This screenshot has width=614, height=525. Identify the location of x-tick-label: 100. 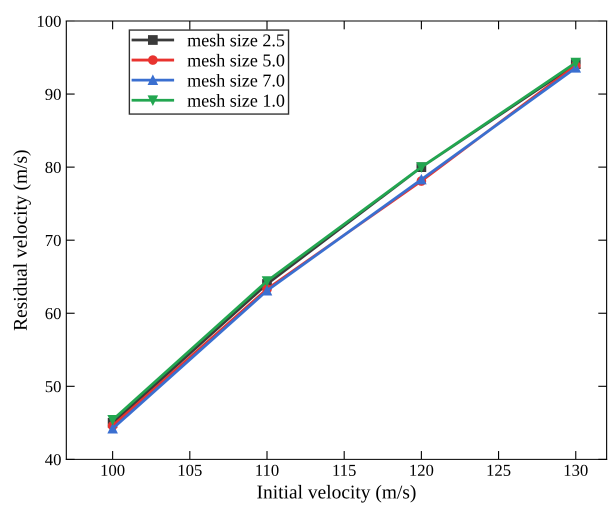
(113, 470).